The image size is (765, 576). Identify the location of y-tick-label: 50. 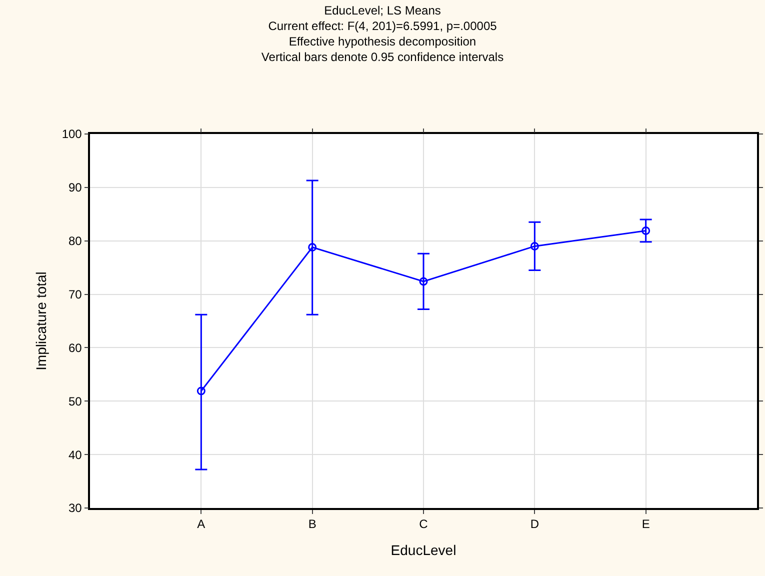
(75, 401).